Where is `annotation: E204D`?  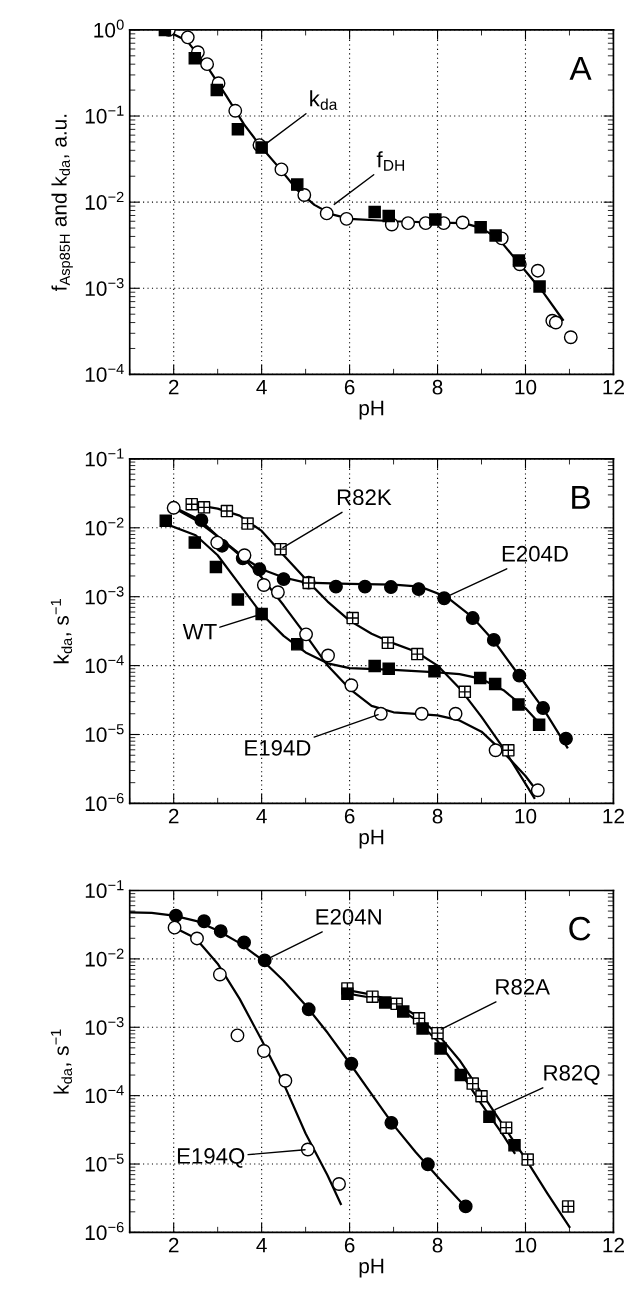 annotation: E204D is located at coordinates (535, 553).